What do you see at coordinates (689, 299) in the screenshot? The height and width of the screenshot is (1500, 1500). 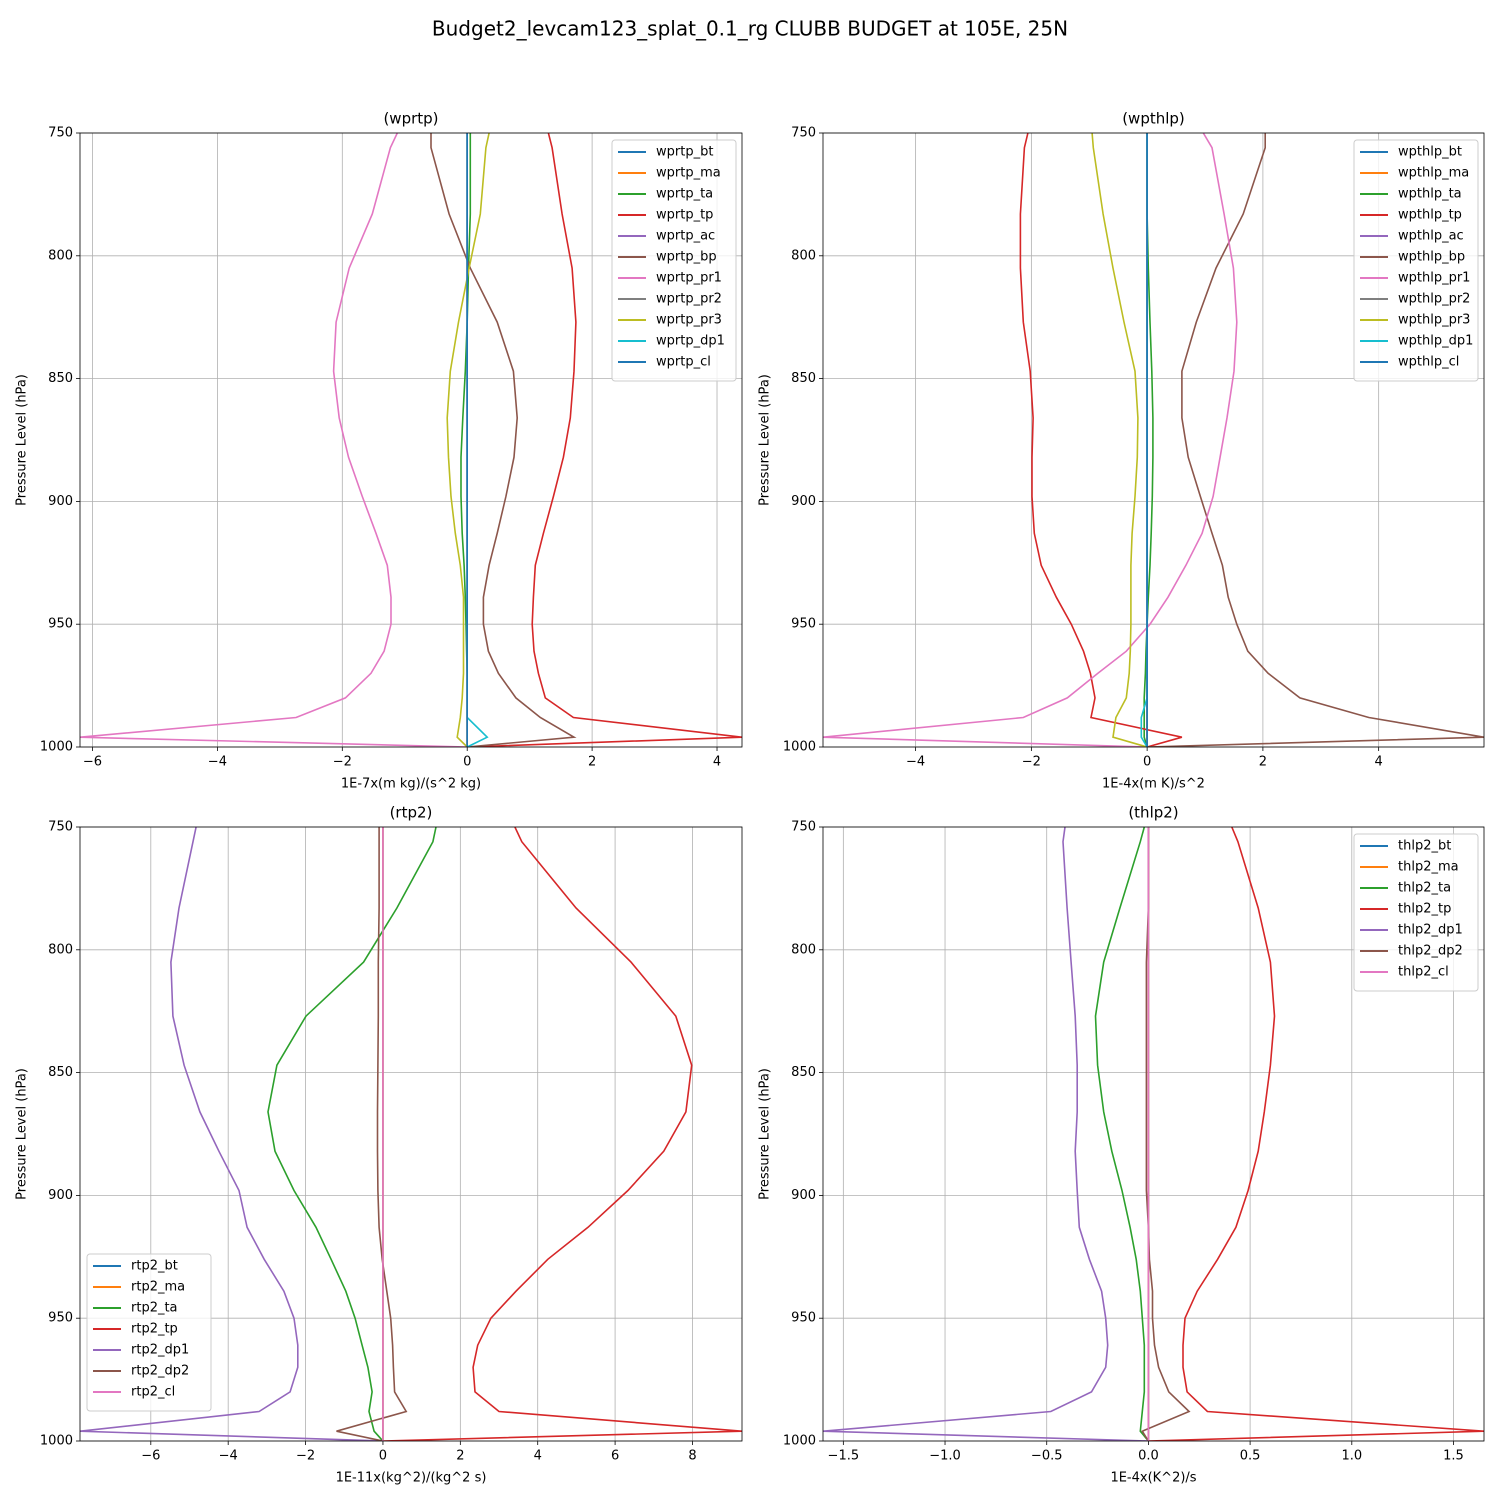 I see `legend-label: wprtp_pr2` at bounding box center [689, 299].